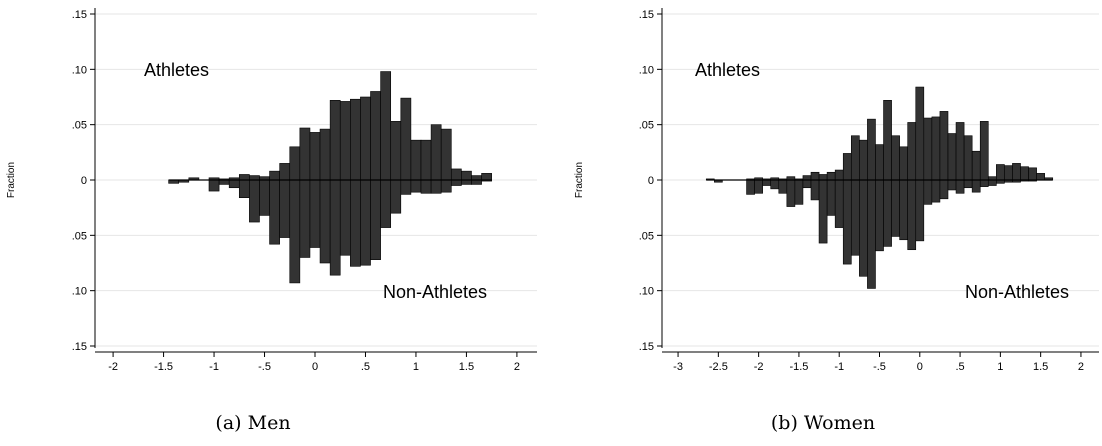  I want to click on panel-caption: (a) Men, so click(252, 423).